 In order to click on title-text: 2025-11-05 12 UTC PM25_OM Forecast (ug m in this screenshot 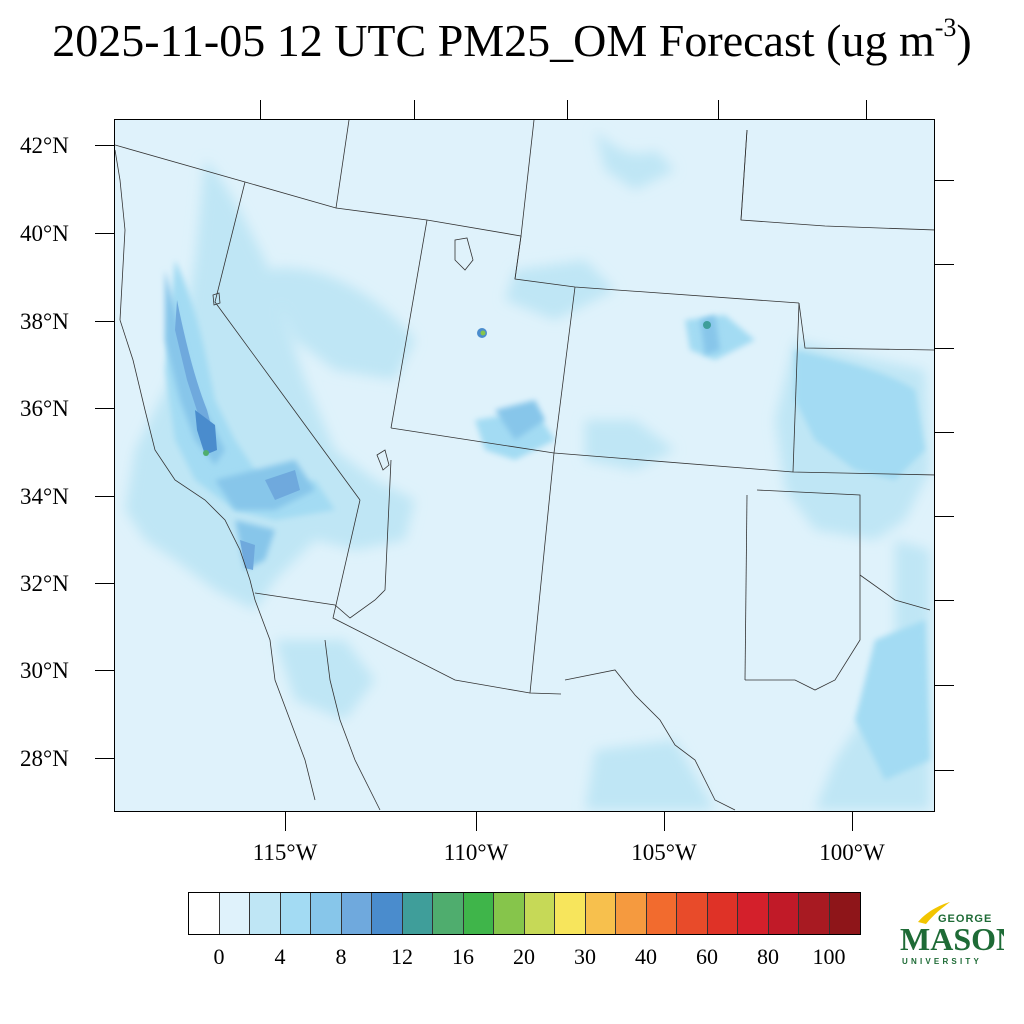, I will do `click(493, 40)`.